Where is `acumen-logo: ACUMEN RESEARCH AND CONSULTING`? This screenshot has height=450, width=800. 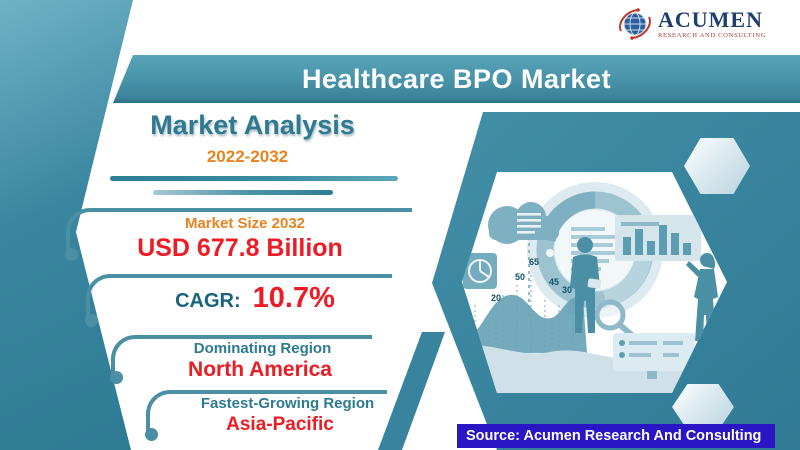
acumen-logo: ACUMEN RESEARCH AND CONSULTING is located at coordinates (702, 24).